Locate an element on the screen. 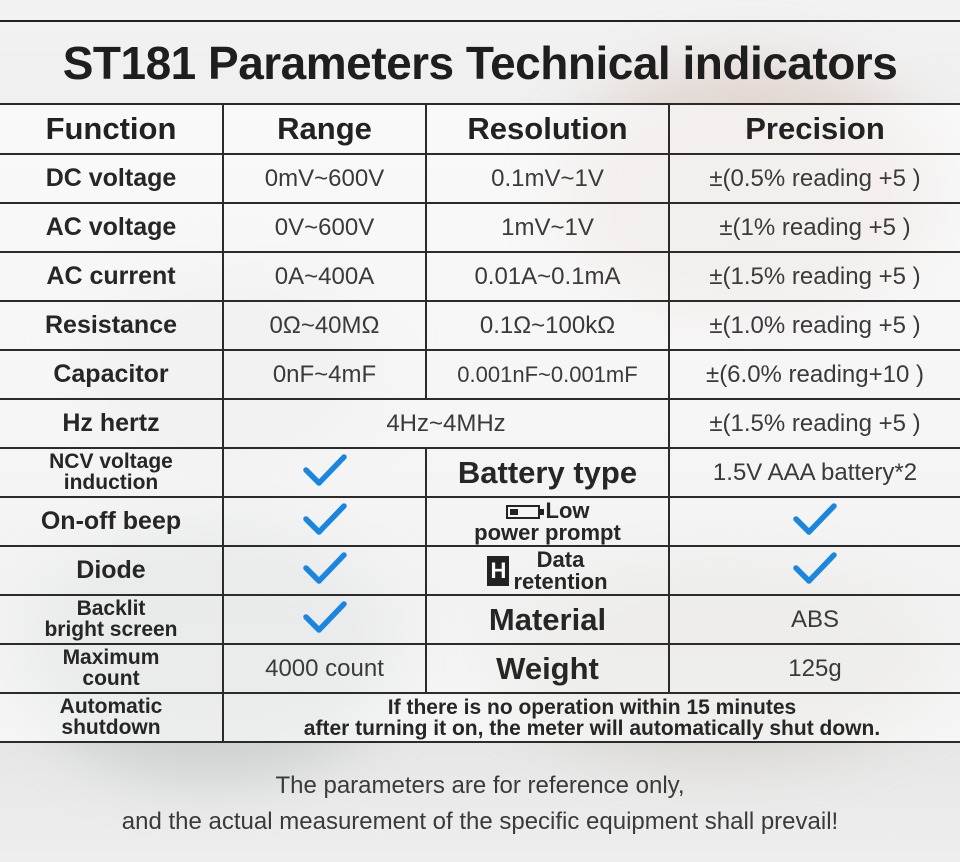 The width and height of the screenshot is (960, 862). battery-type-label: Battery type is located at coordinates (547, 472).